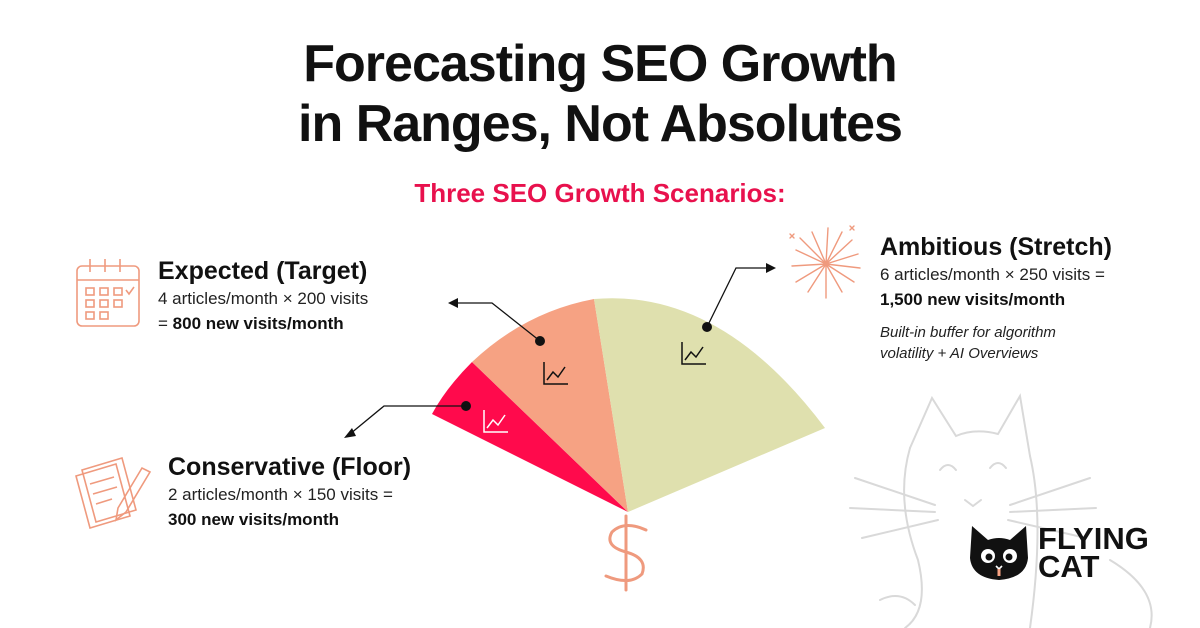 This screenshot has width=1200, height=628. Describe the element at coordinates (999, 553) in the screenshot. I see `cat-face-icon` at that location.